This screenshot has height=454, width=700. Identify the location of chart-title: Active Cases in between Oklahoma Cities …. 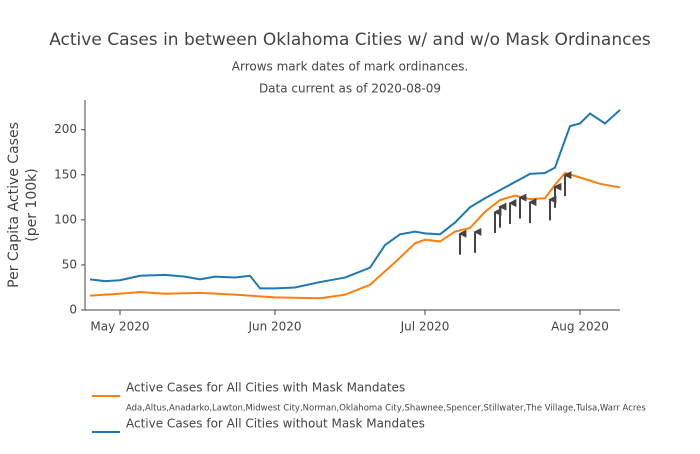
(350, 40).